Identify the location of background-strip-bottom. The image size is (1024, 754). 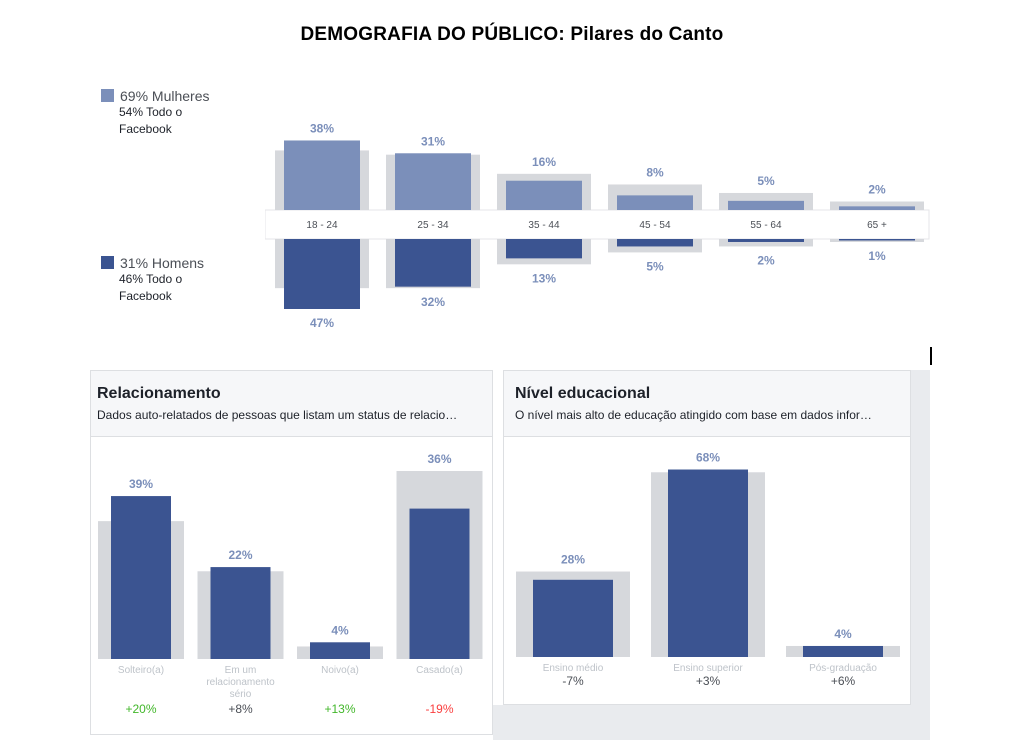
(711, 722).